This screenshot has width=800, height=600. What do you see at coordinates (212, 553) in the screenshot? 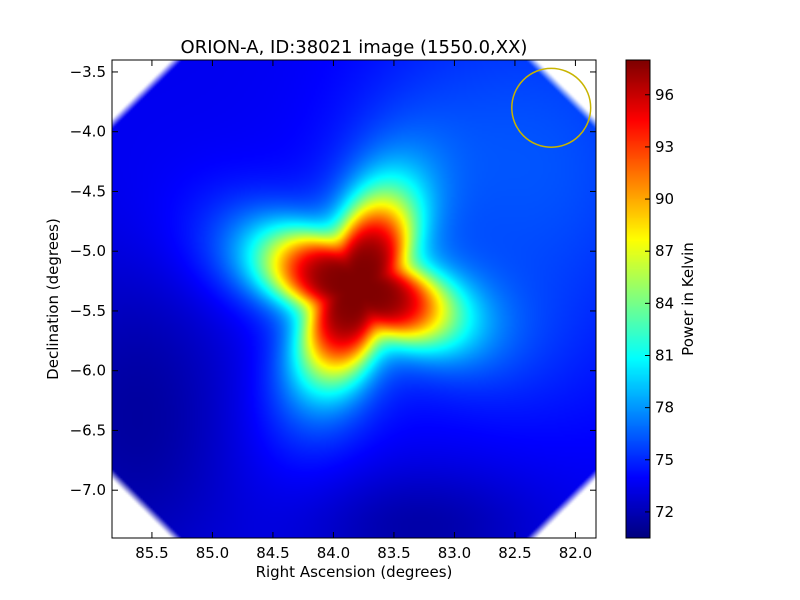
I see `x-tick-label: 85.0` at bounding box center [212, 553].